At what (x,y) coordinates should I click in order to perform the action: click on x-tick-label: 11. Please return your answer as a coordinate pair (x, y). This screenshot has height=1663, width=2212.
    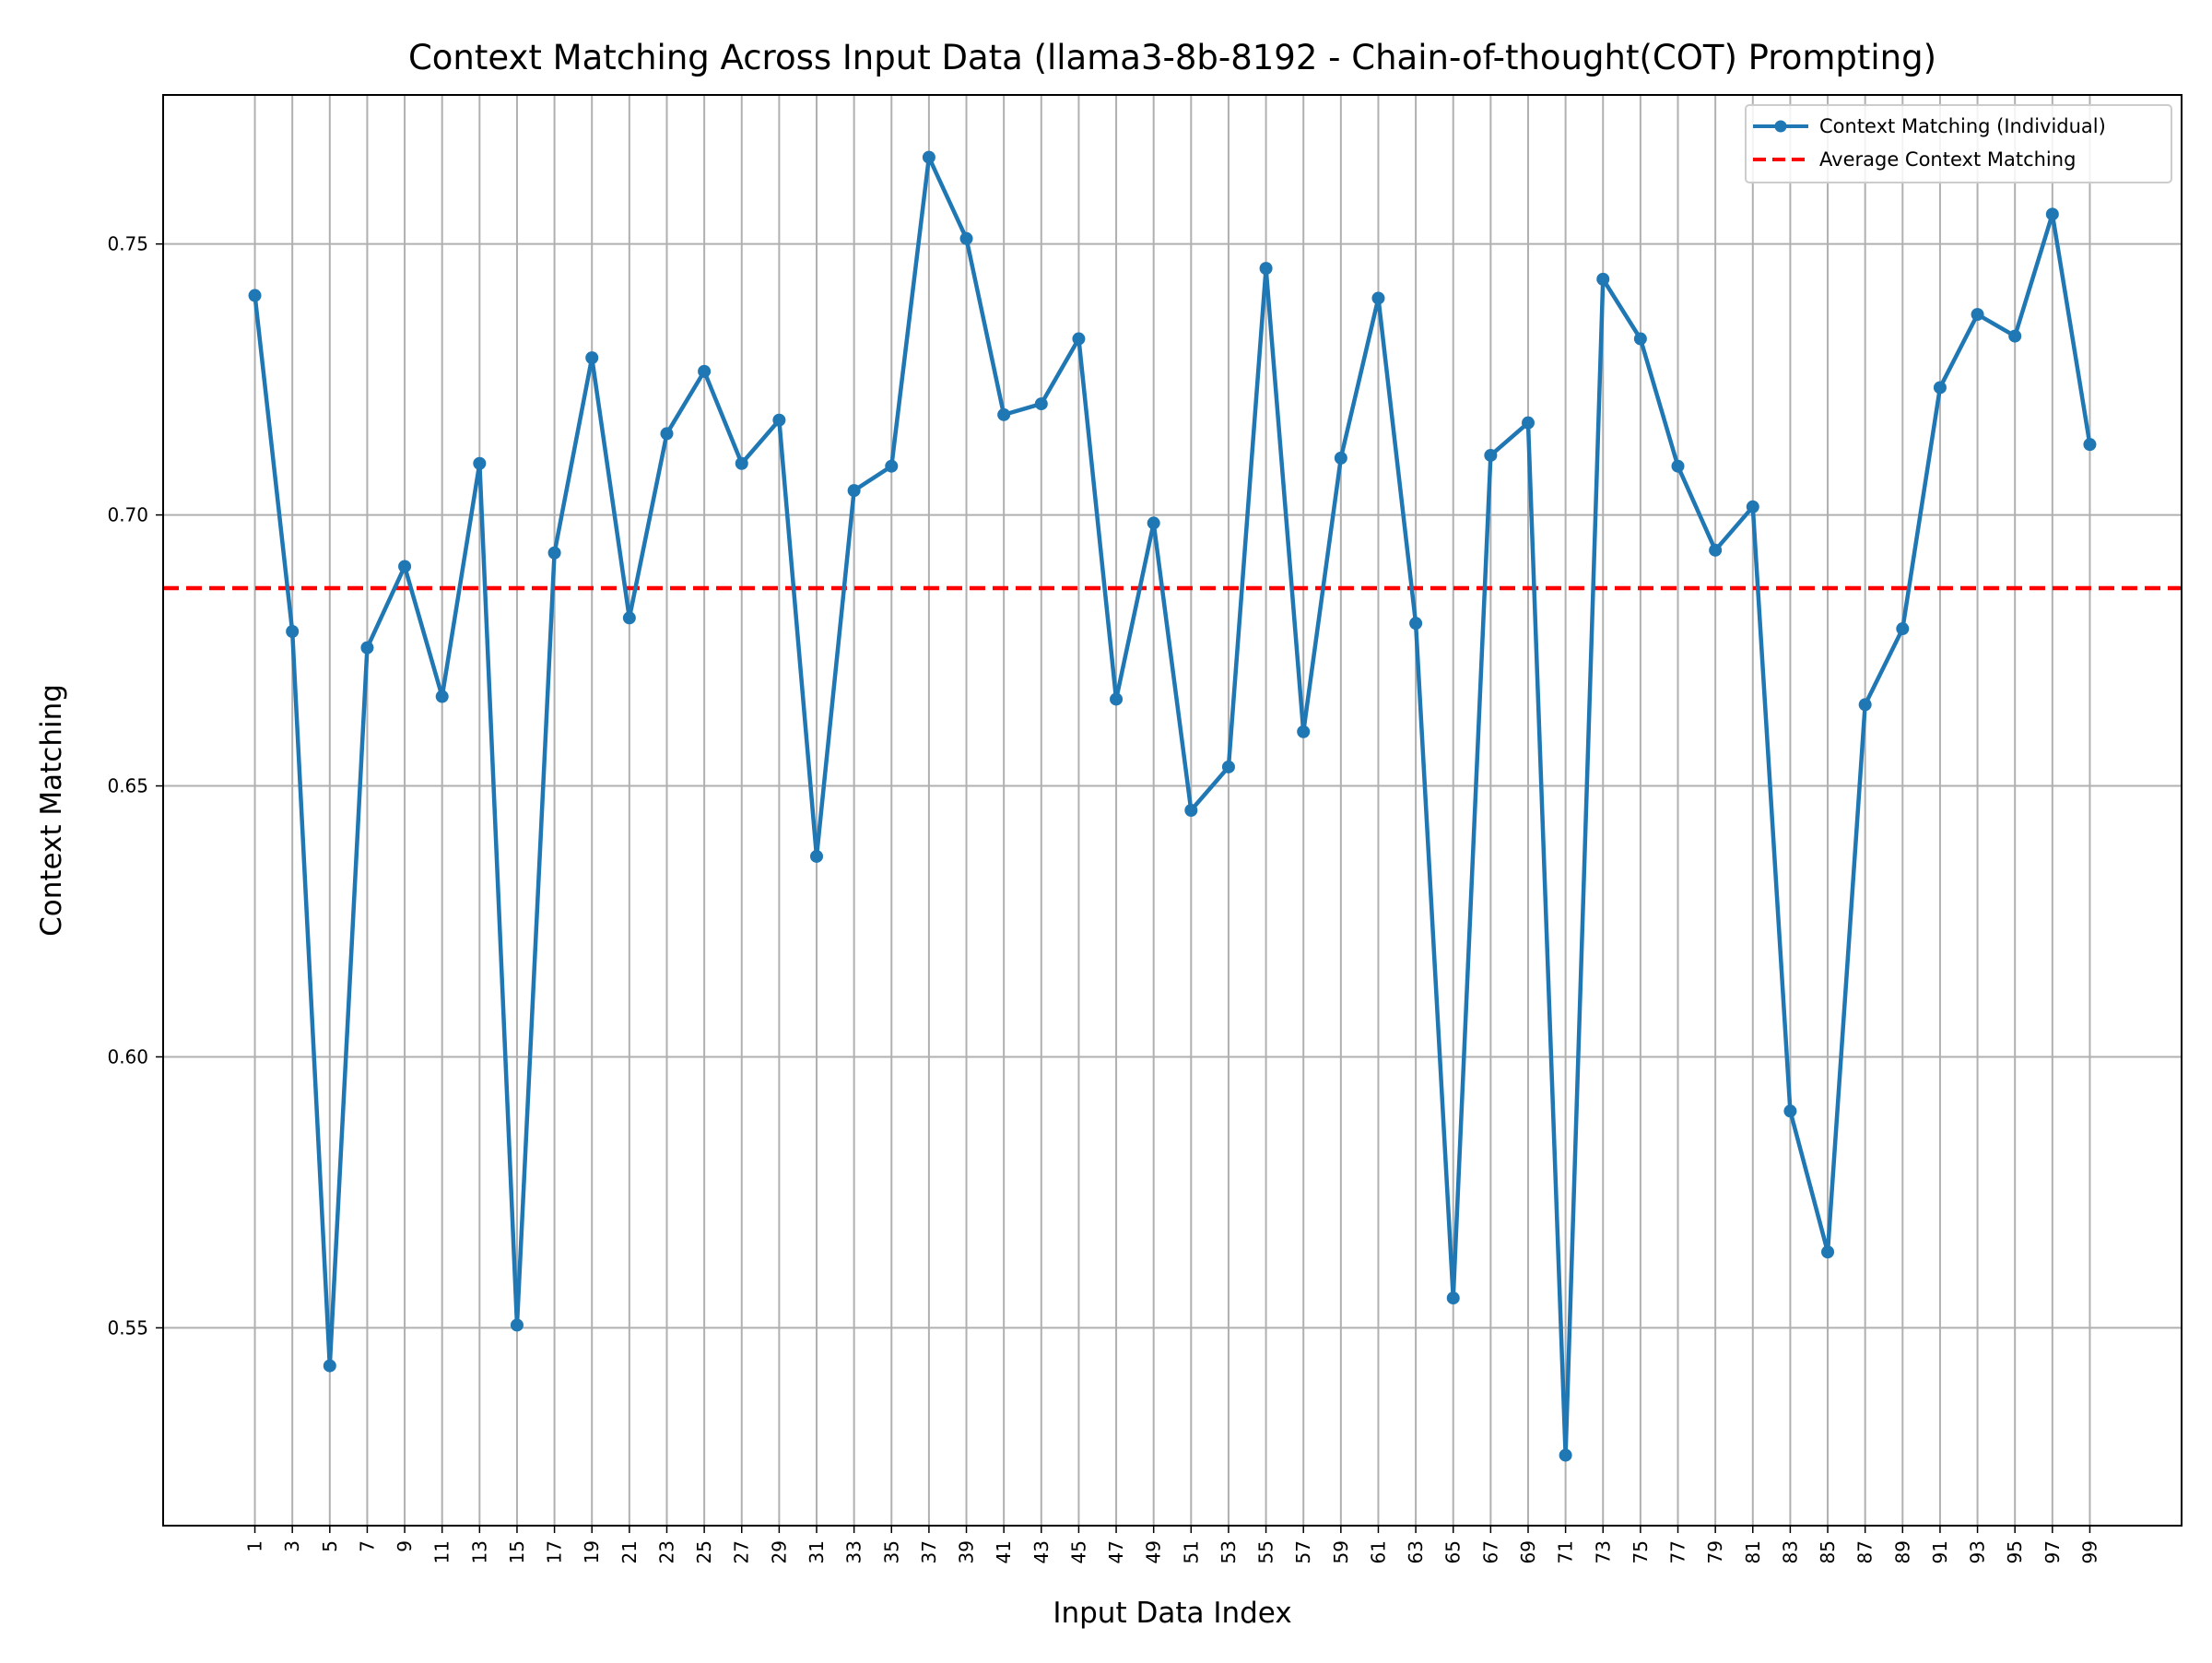
    Looking at the image, I should click on (442, 1551).